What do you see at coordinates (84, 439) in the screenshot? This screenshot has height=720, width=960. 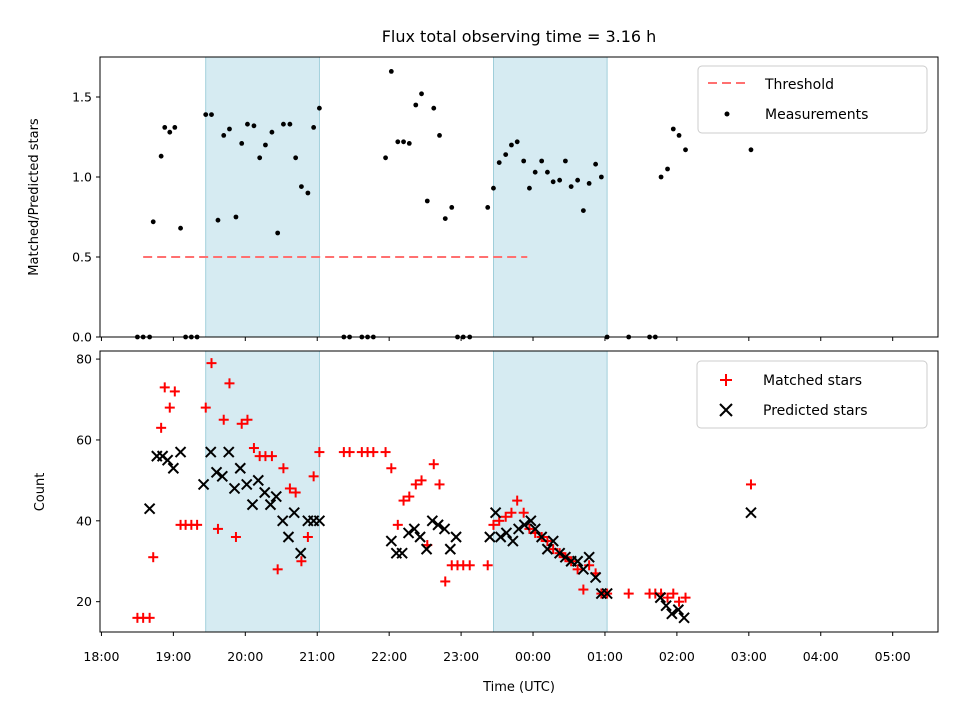 I see `y-tick-label: 60` at bounding box center [84, 439].